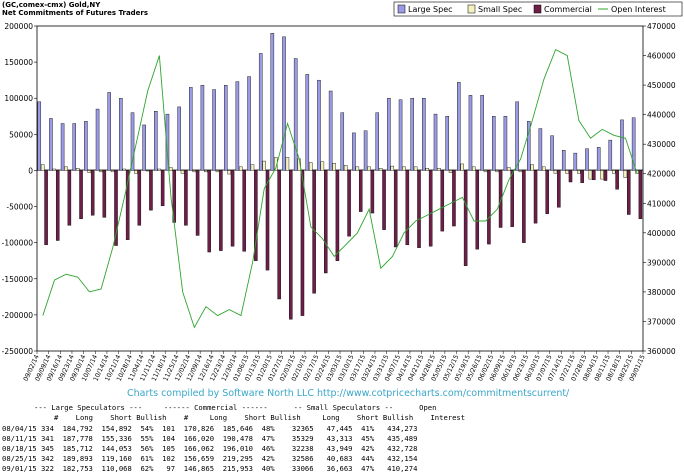 The height and width of the screenshot is (474, 684). I want to click on y2-tick-label: 400000, so click(661, 233).